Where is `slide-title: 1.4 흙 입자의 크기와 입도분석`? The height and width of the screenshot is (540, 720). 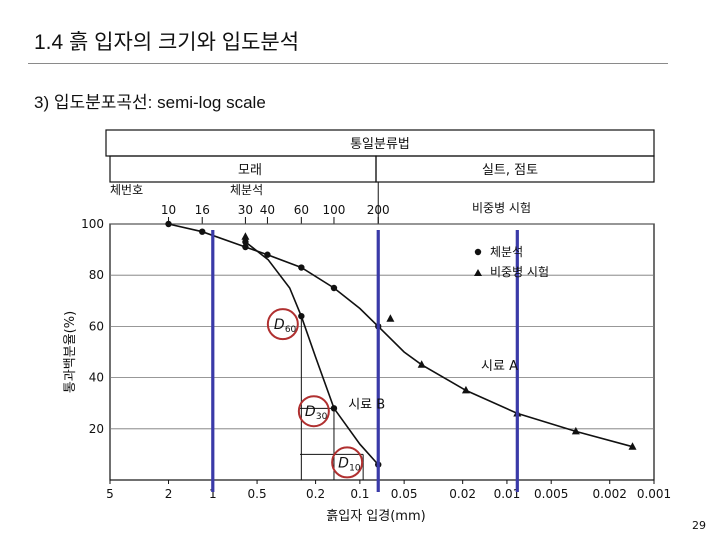 slide-title: 1.4 흙 입자의 크기와 입도분석 is located at coordinates (167, 42).